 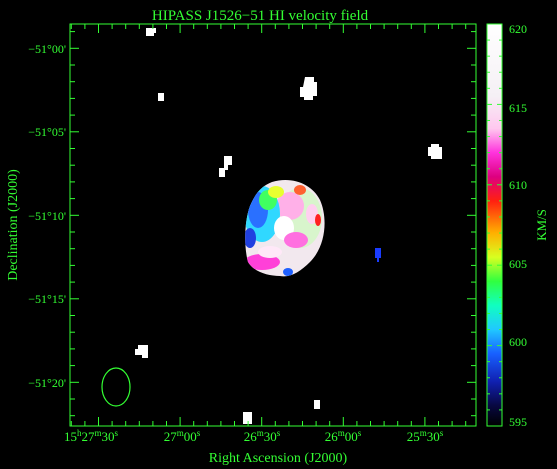 What do you see at coordinates (262, 436) in the screenshot?
I see `x-tick-label: 26m30s` at bounding box center [262, 436].